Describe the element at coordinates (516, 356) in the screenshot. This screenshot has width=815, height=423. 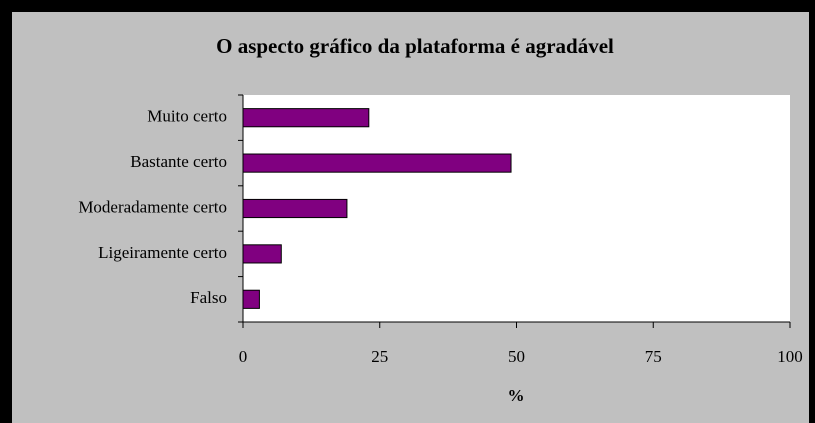
I see `x-tick-label: 50` at that location.